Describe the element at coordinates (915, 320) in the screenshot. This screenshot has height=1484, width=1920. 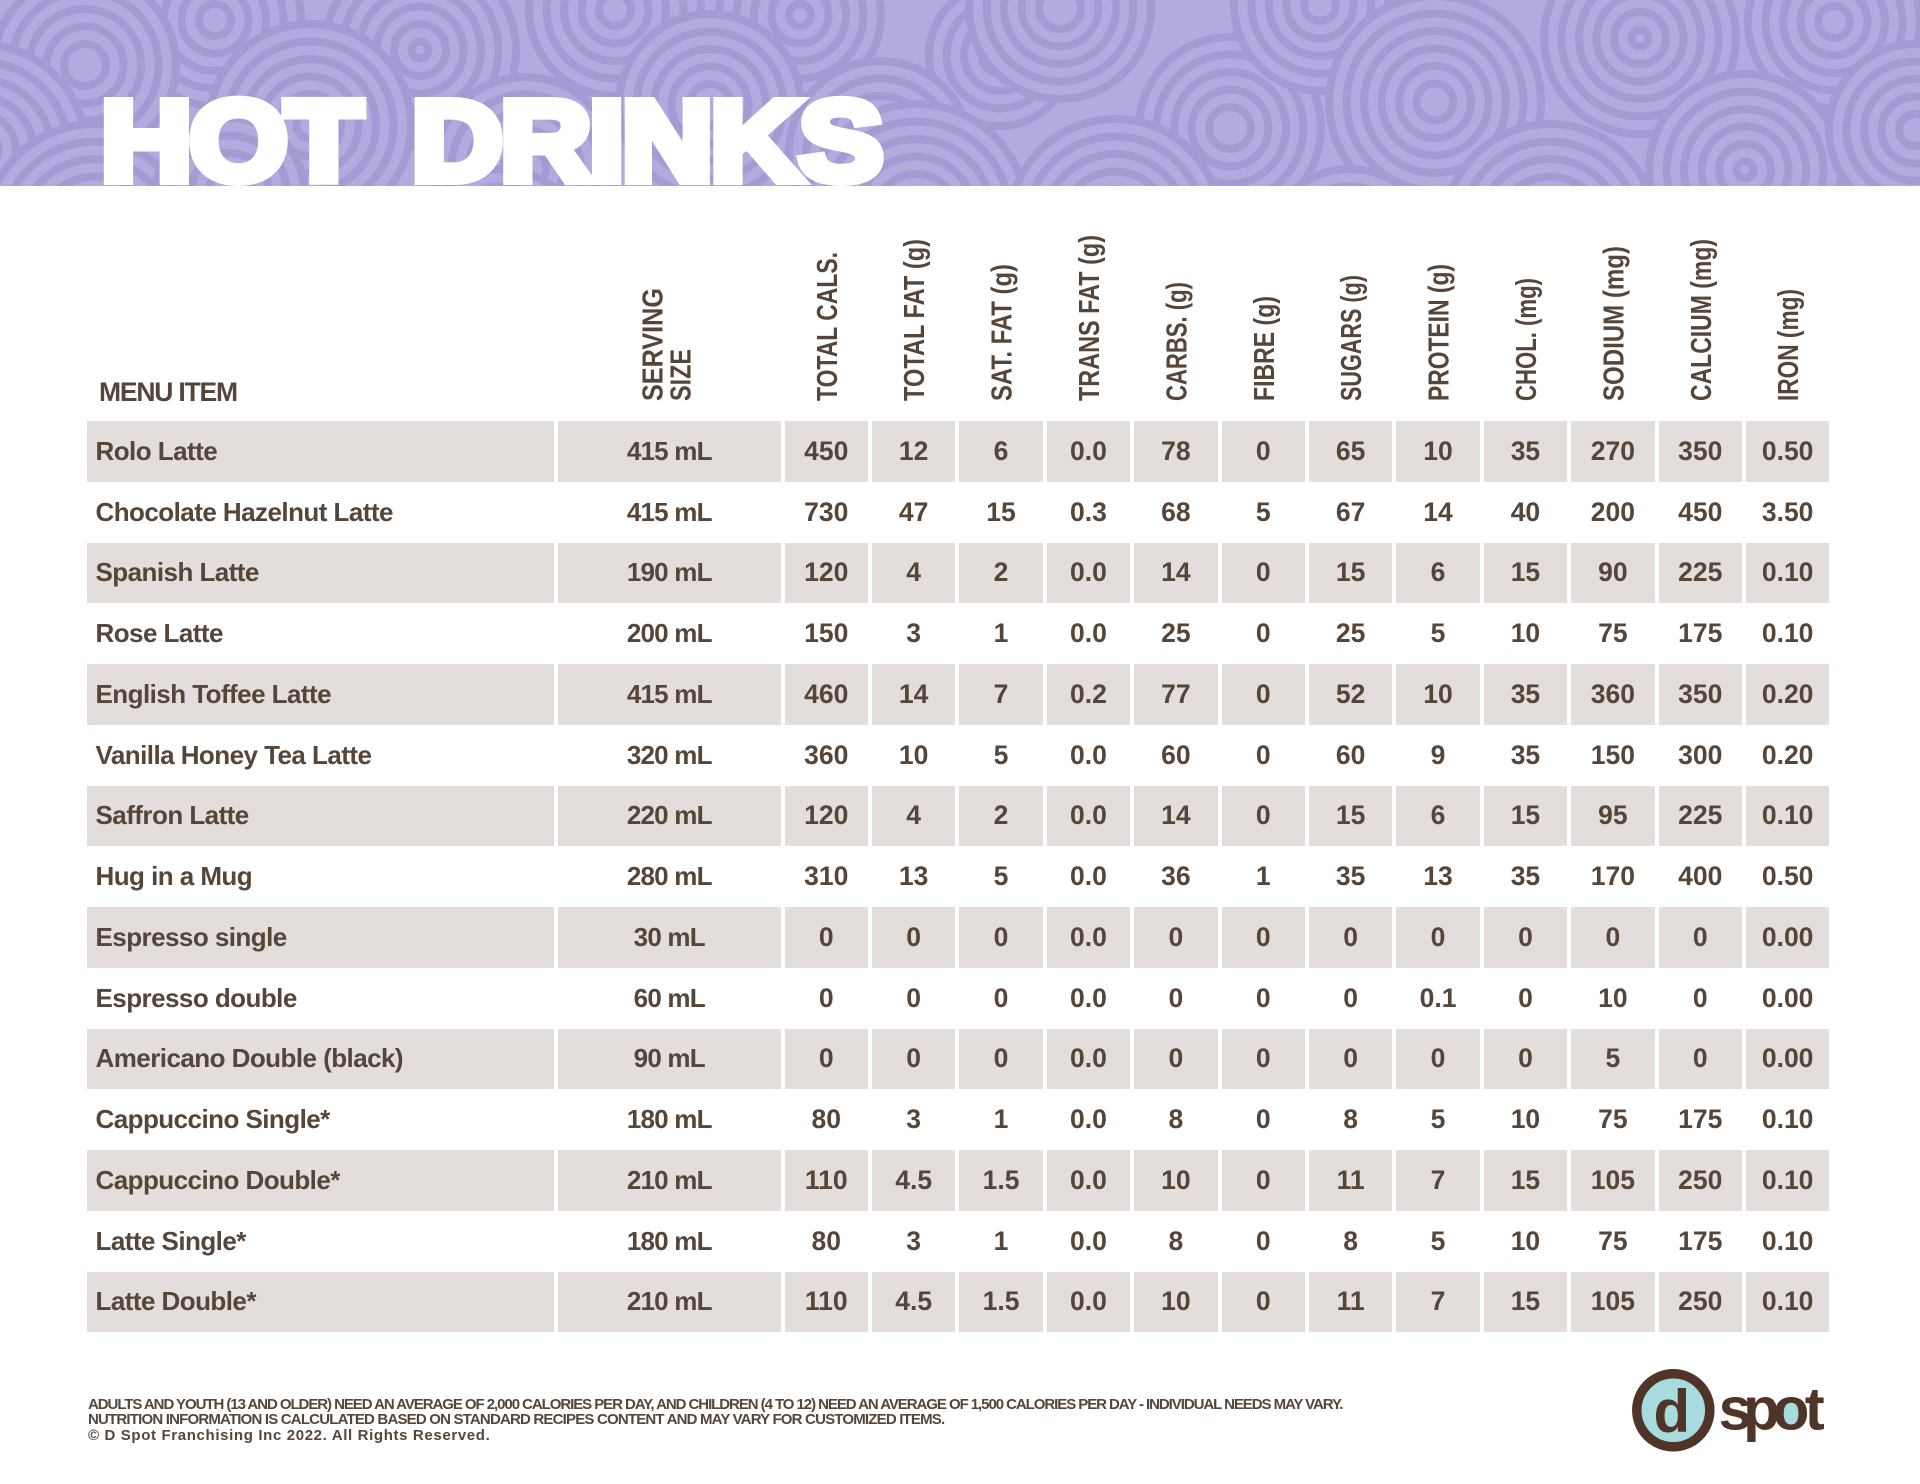
I see `svg-text: TOTAL FAT (g)` at that location.